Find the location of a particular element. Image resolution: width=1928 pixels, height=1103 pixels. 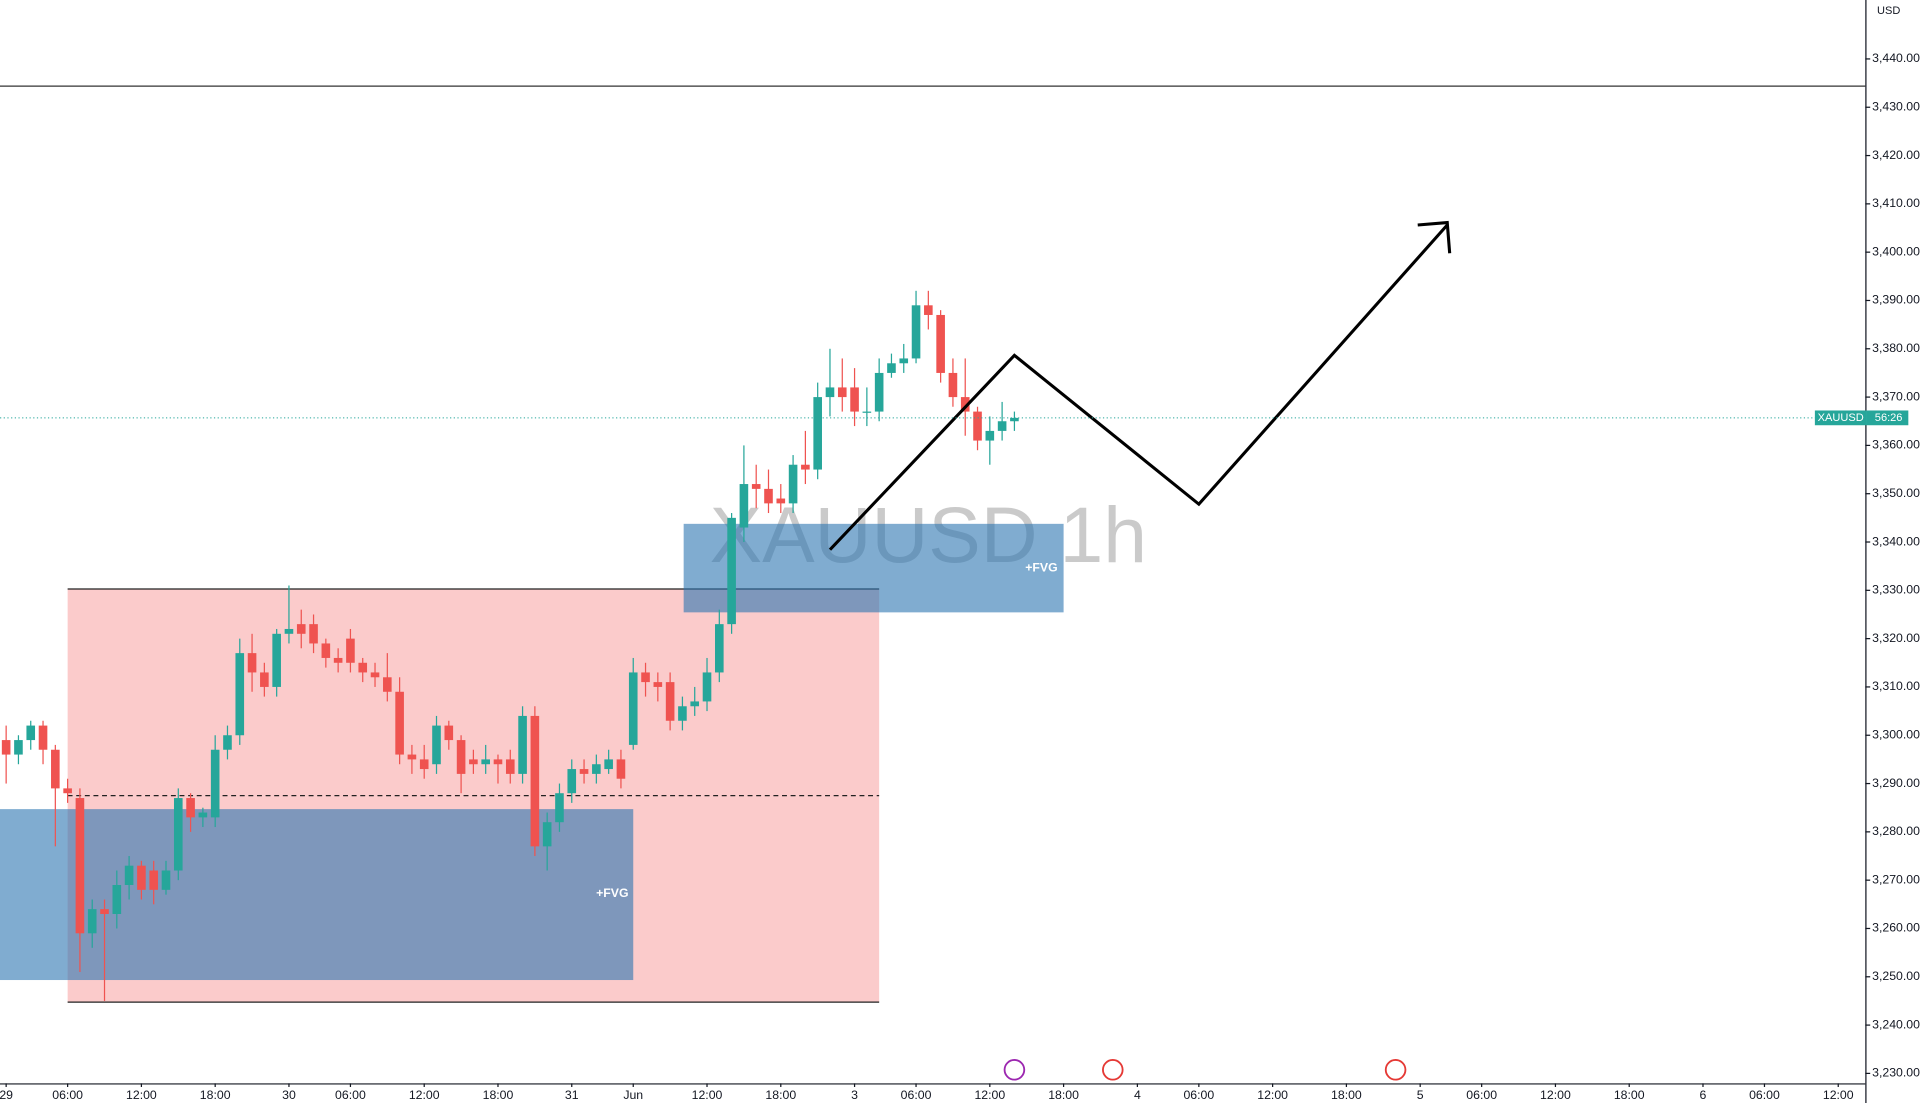

x-tick-label: 31 is located at coordinates (572, 1095).